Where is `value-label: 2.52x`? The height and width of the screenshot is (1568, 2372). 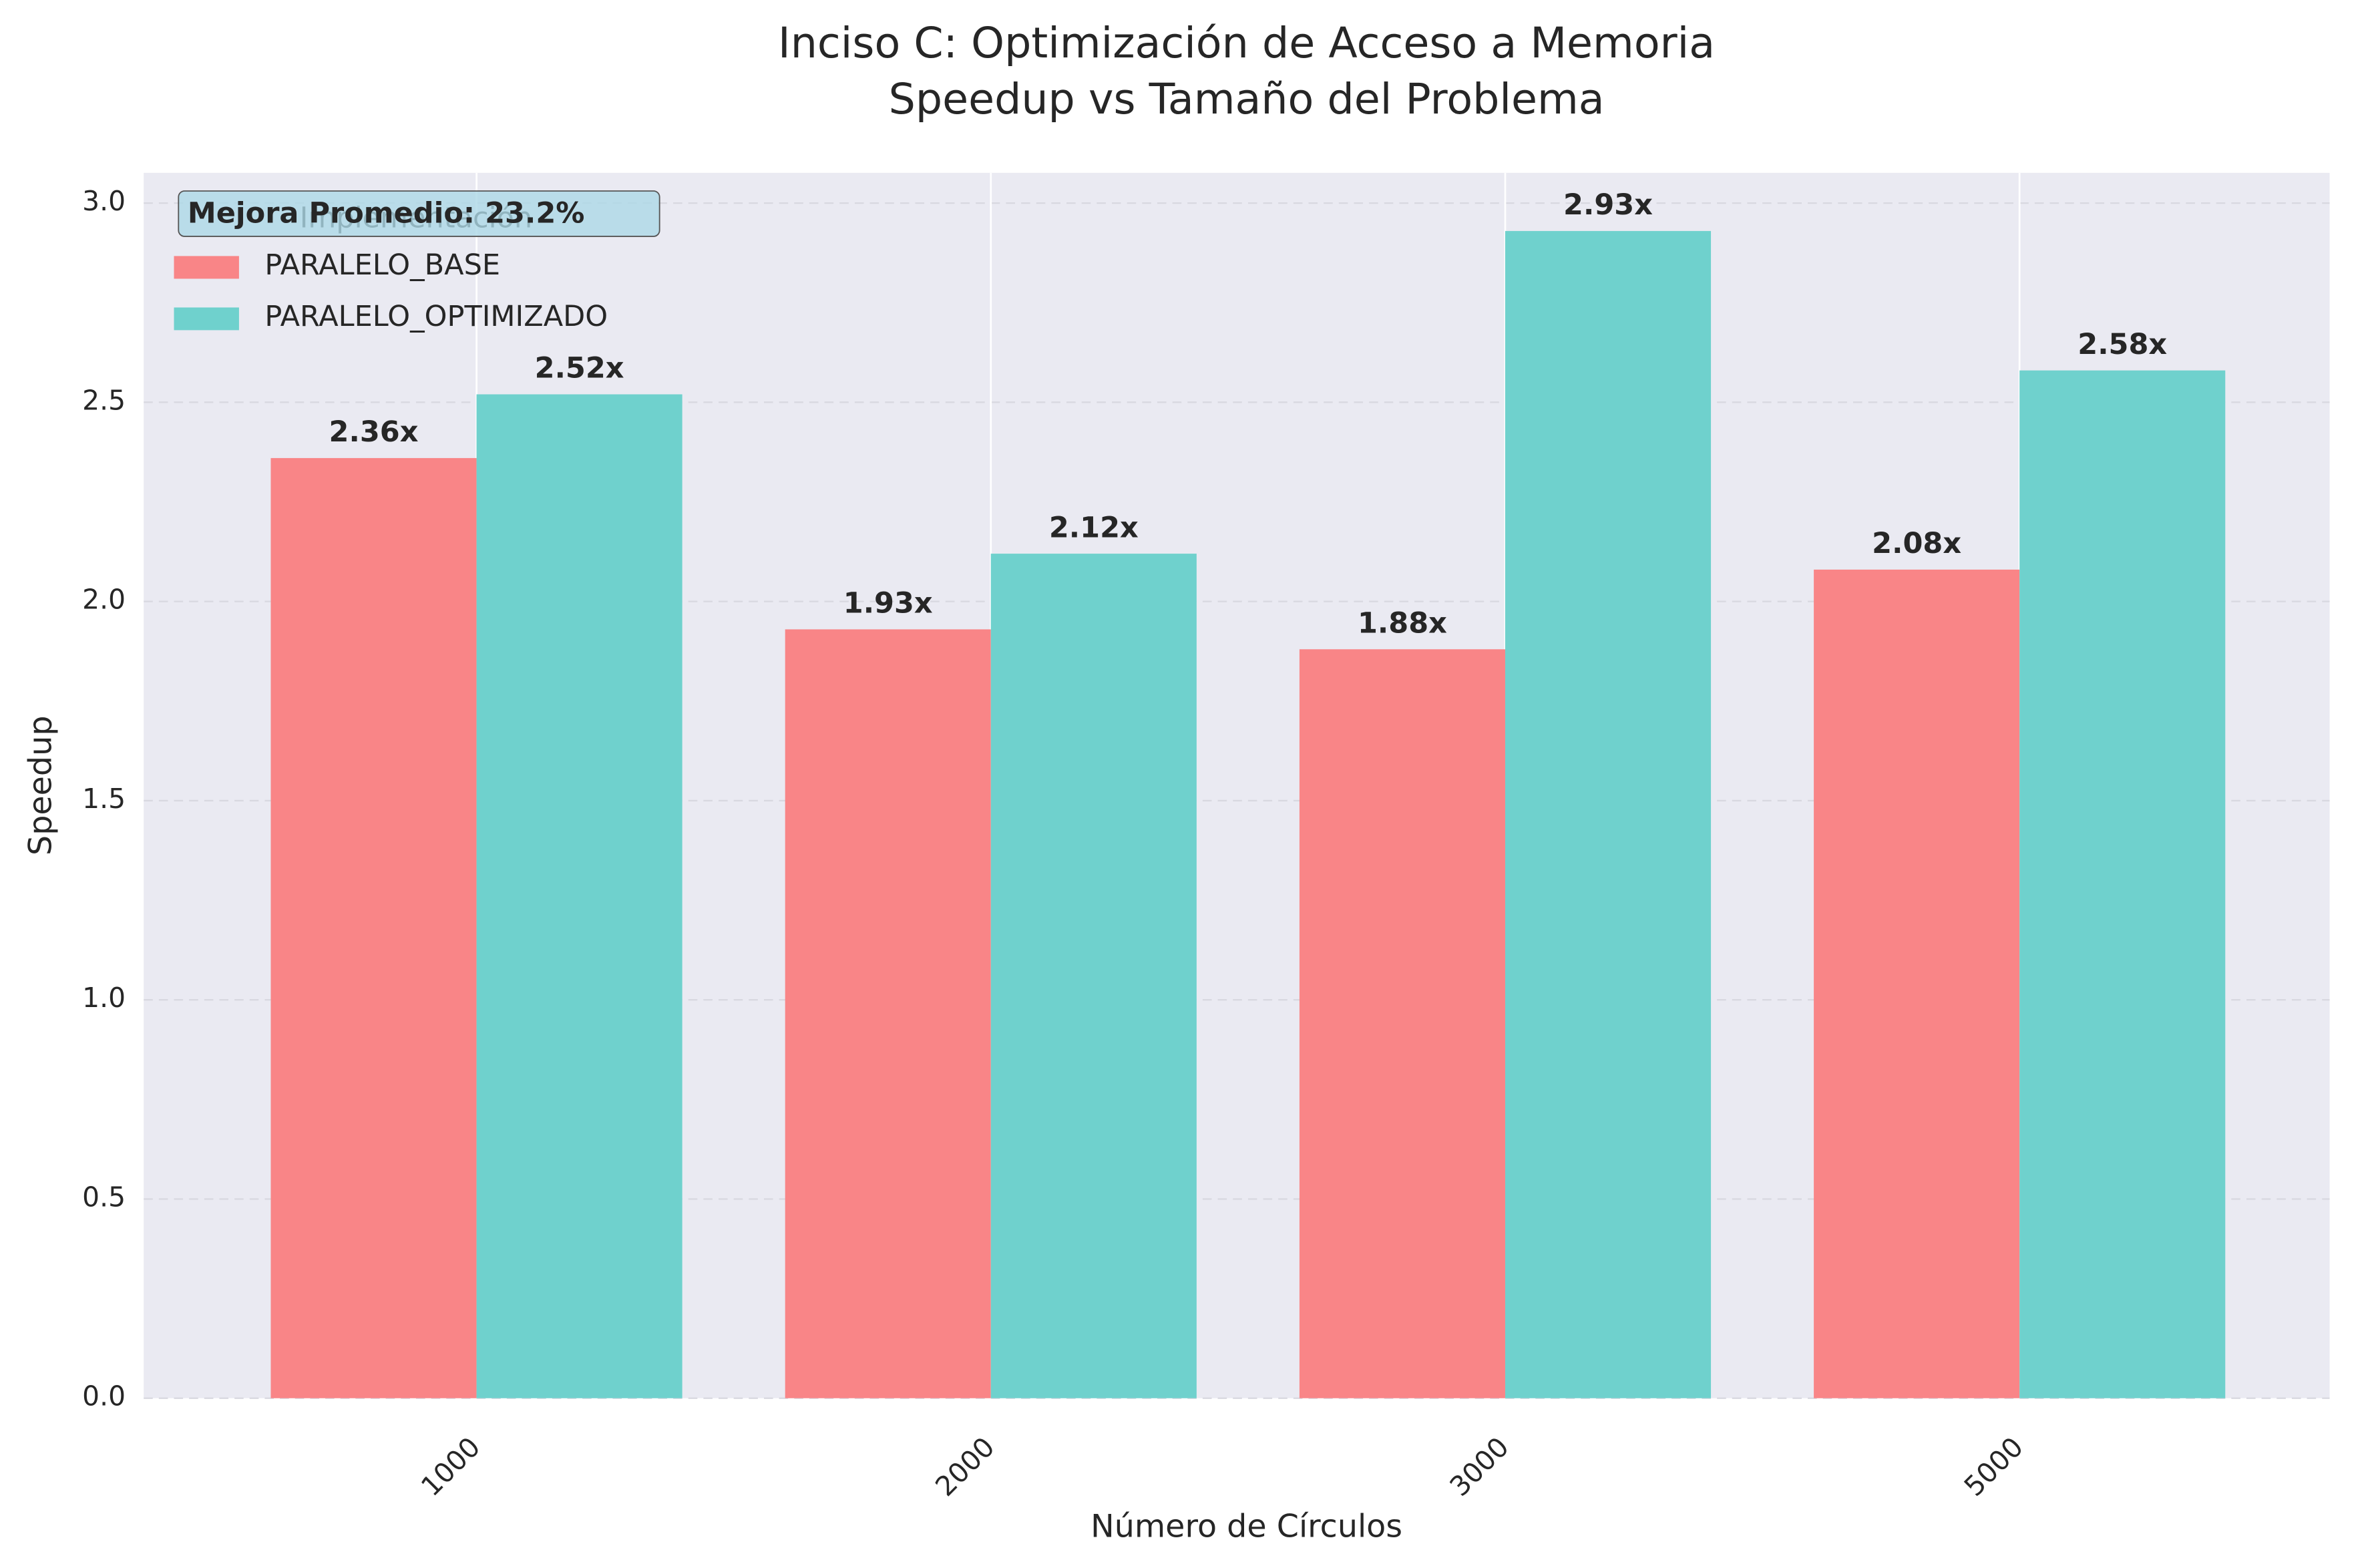 value-label: 2.52x is located at coordinates (579, 368).